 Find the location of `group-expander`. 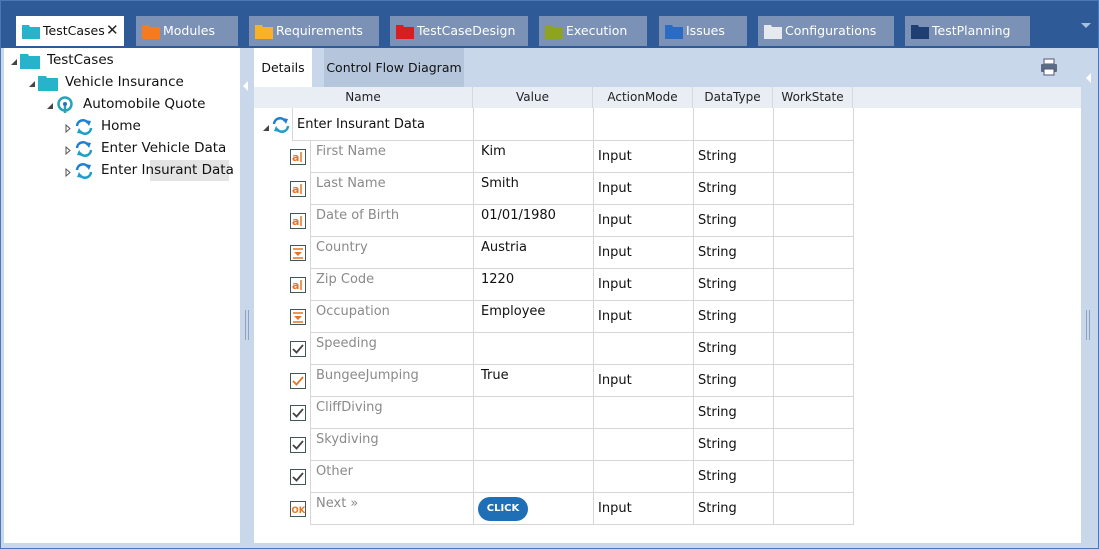

group-expander is located at coordinates (266, 126).